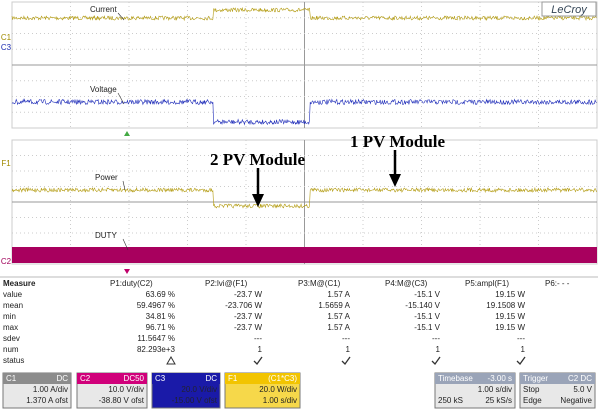 The height and width of the screenshot is (412, 598). What do you see at coordinates (258, 159) in the screenshot?
I see `annotation: 2 PV Module` at bounding box center [258, 159].